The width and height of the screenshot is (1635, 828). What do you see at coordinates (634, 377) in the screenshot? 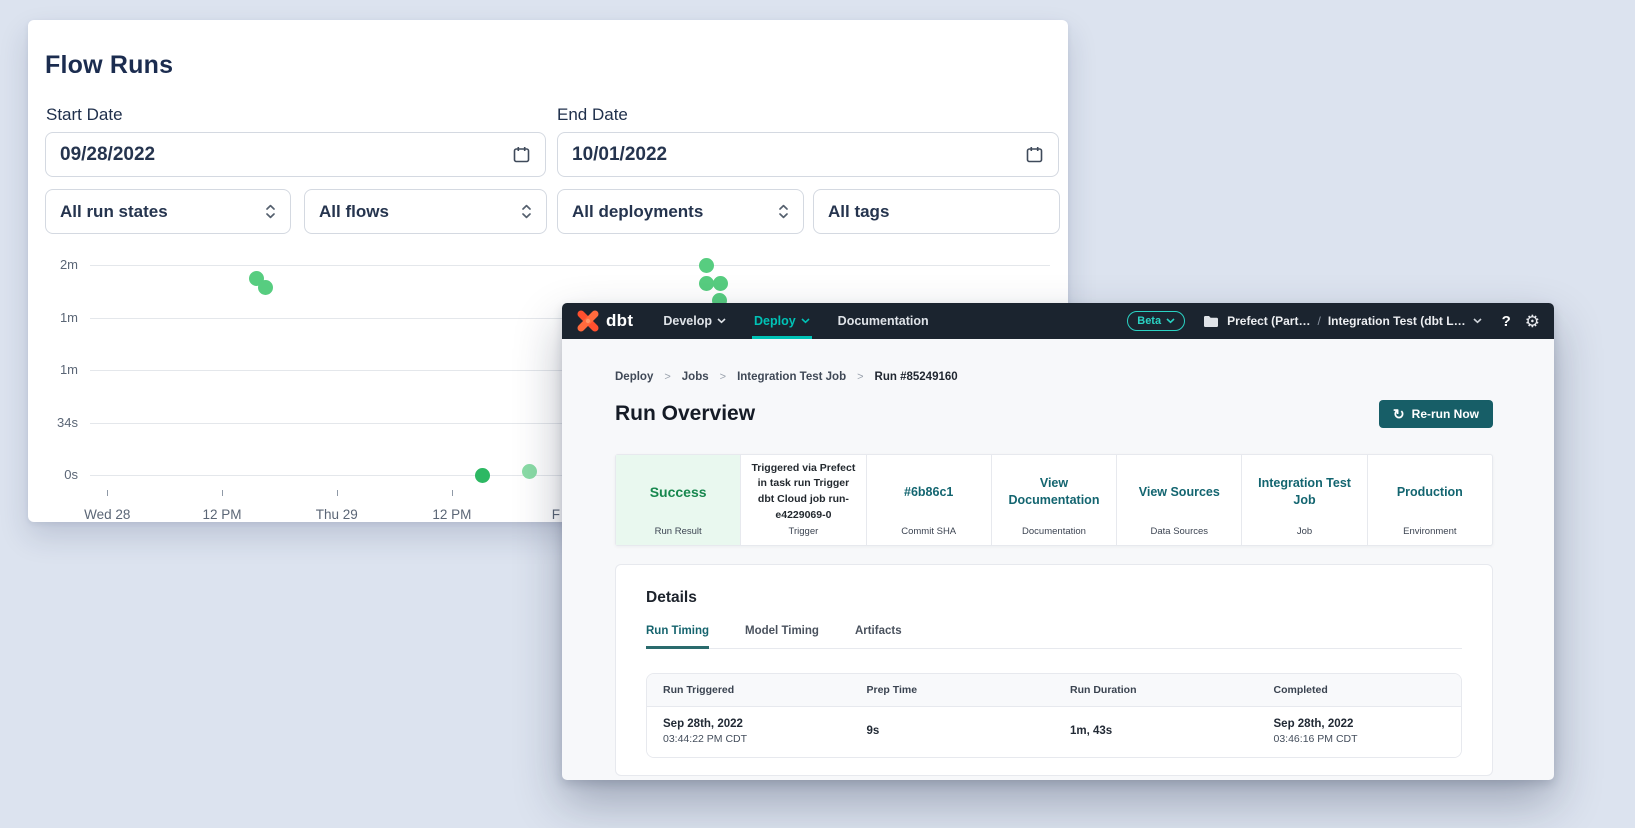
I see `breadcrumb-item: Deploy` at bounding box center [634, 377].